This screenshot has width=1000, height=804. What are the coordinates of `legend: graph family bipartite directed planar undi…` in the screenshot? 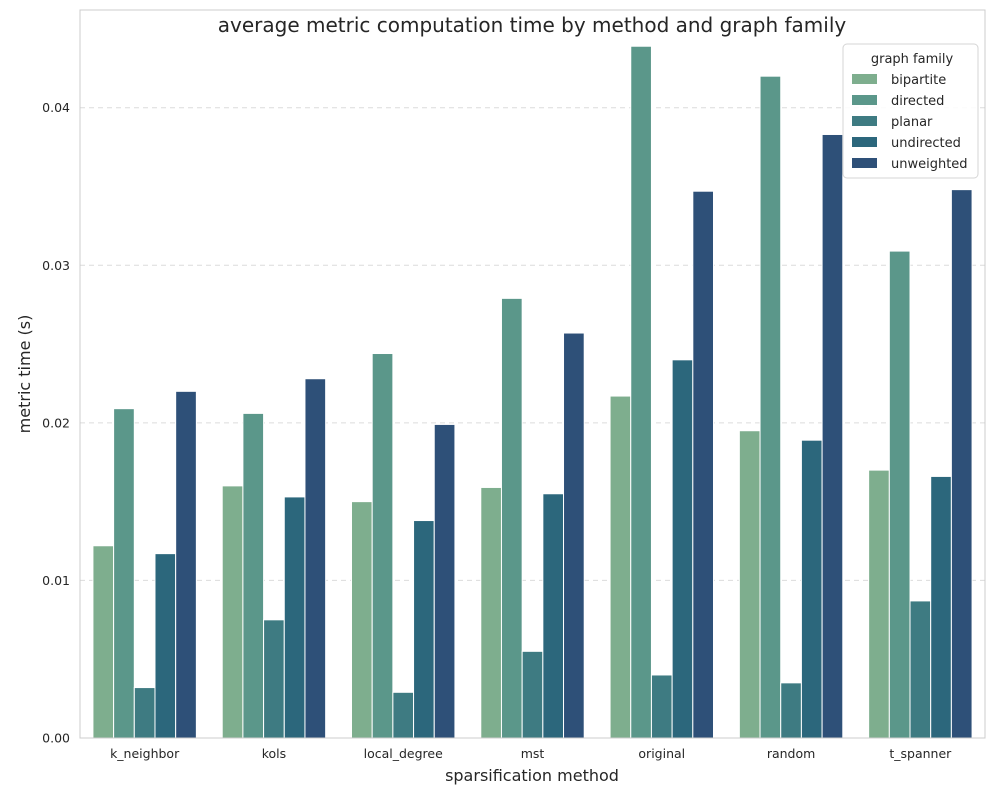 It's located at (910, 111).